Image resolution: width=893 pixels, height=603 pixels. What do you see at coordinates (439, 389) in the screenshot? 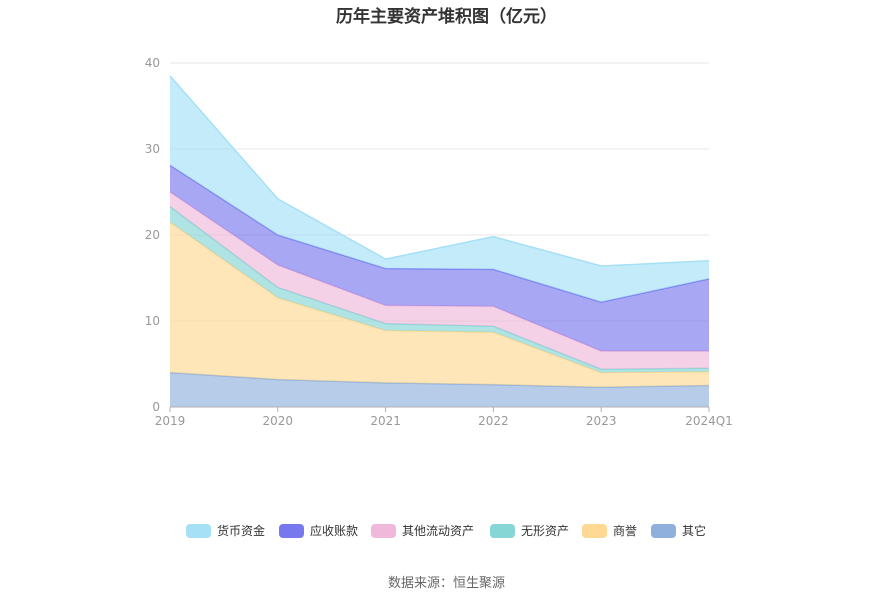
I see `area-其它` at bounding box center [439, 389].